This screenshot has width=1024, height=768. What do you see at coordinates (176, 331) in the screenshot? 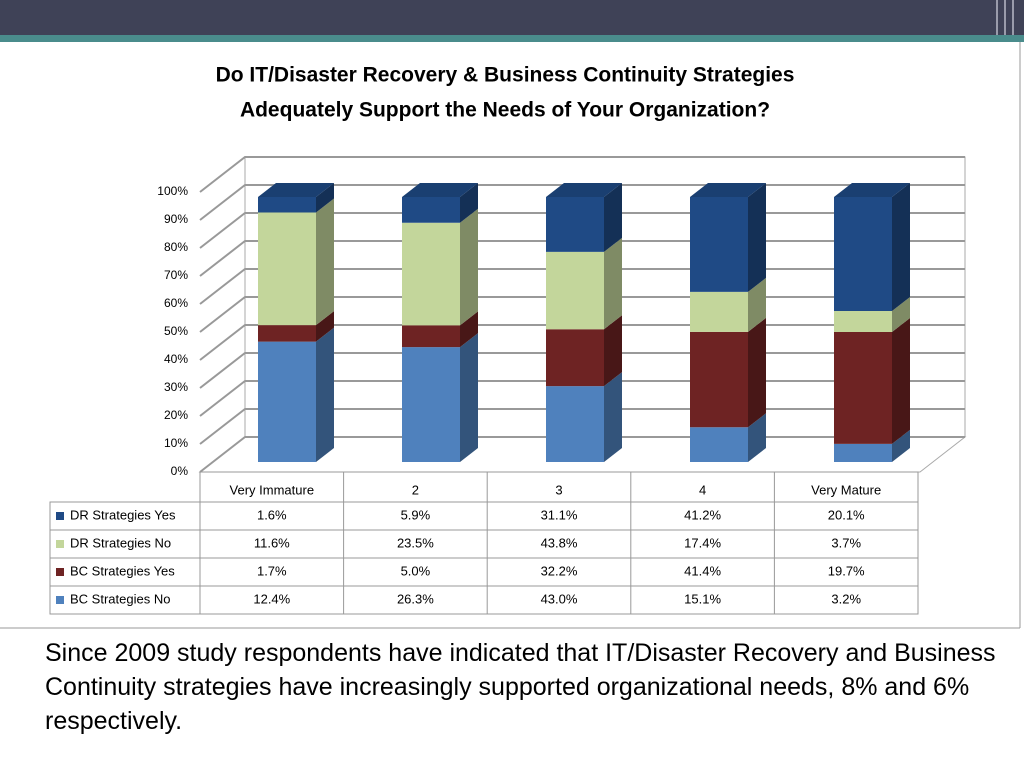
I see `y-tick-label: 50%` at bounding box center [176, 331].